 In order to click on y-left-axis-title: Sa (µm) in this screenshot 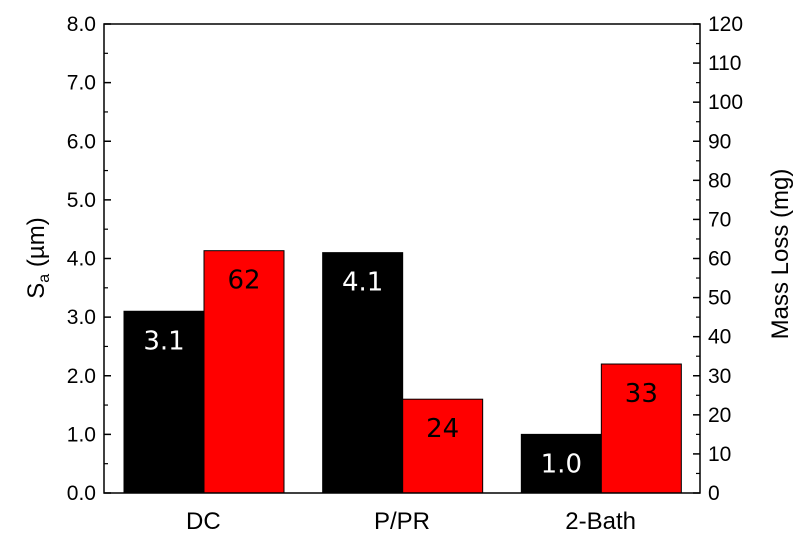, I will do `click(38, 257)`.